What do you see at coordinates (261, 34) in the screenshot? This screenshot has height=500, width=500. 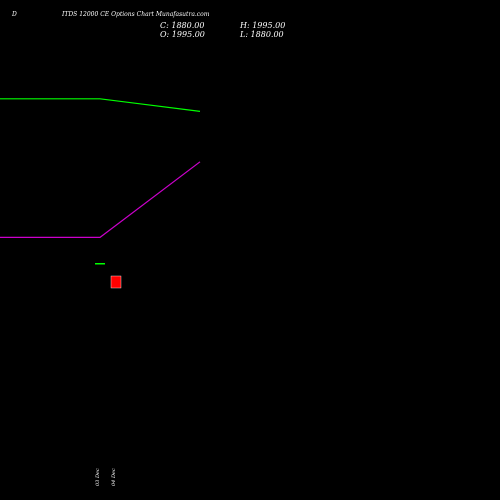 I see `low-value: L: 1880.00` at bounding box center [261, 34].